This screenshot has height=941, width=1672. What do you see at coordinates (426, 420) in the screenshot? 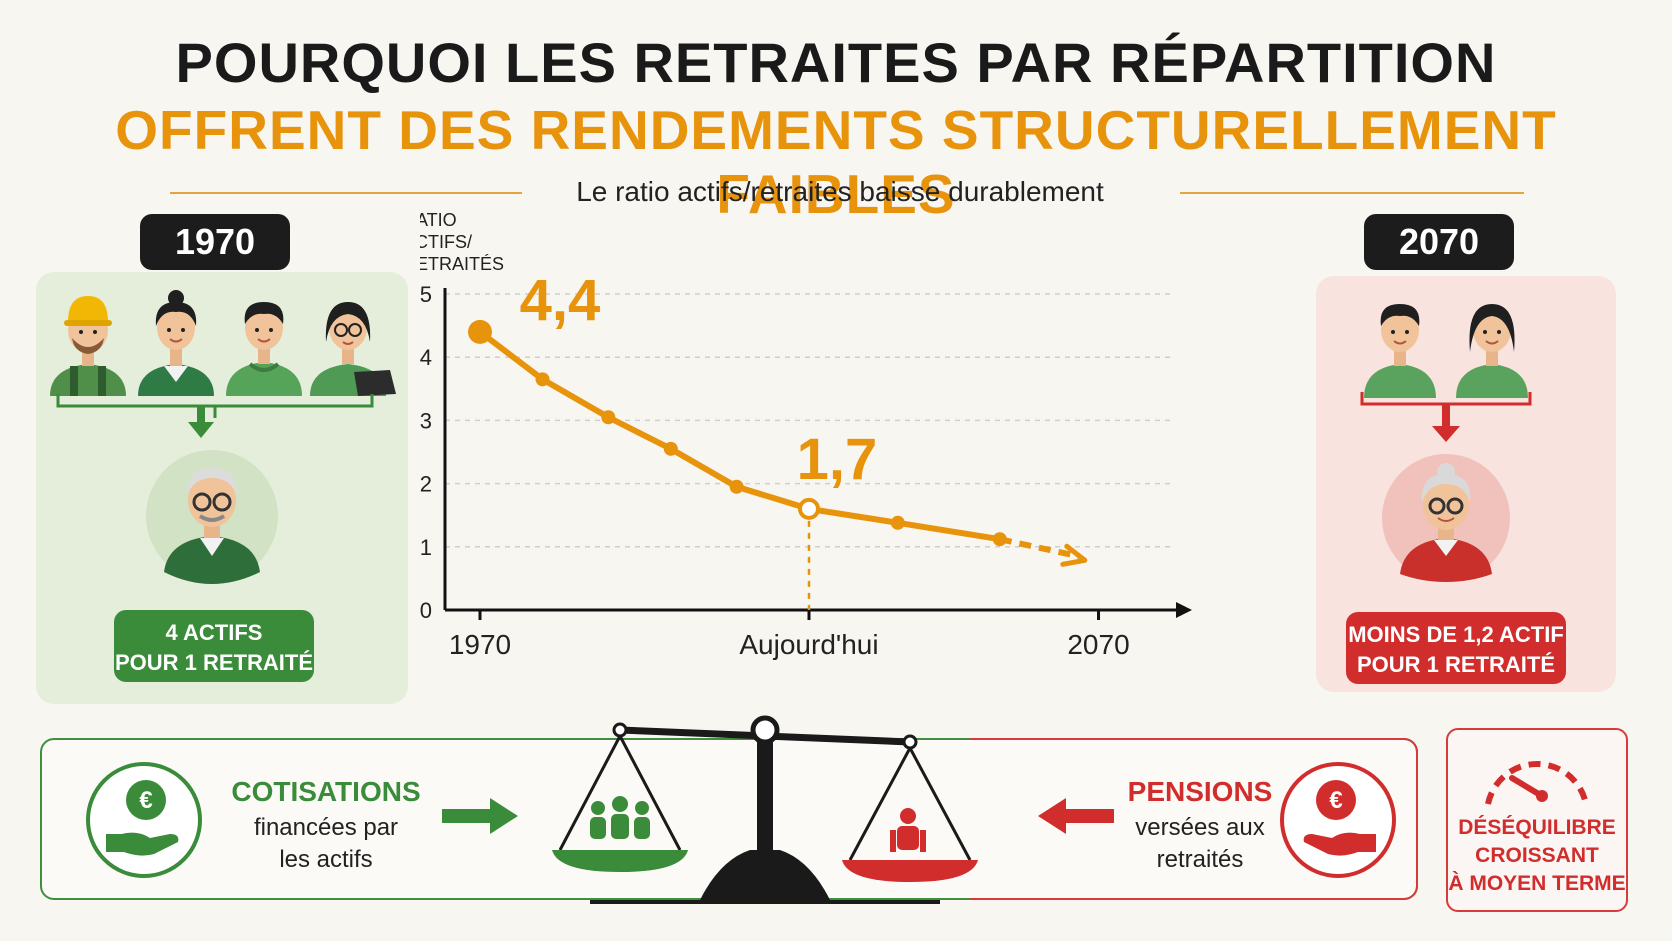
I see `chart-y-tick: 3` at bounding box center [426, 420].